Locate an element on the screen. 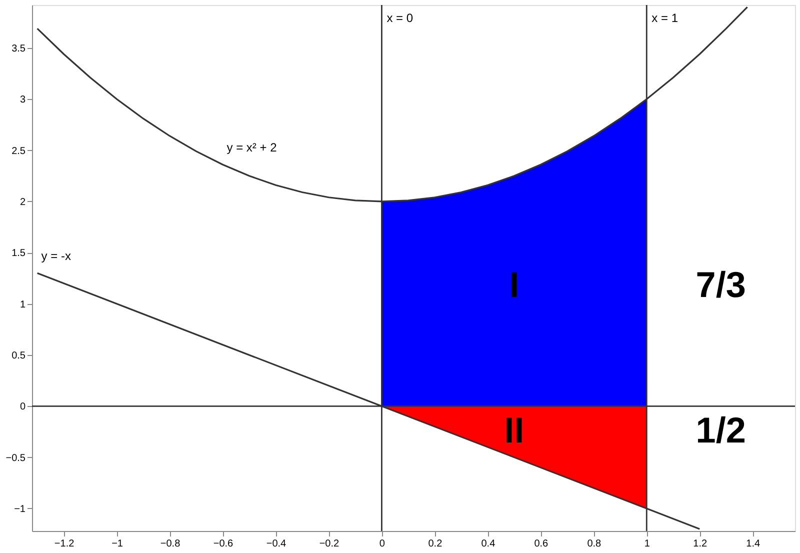 The width and height of the screenshot is (800, 553). x-tick-label: 0.8 is located at coordinates (594, 544).